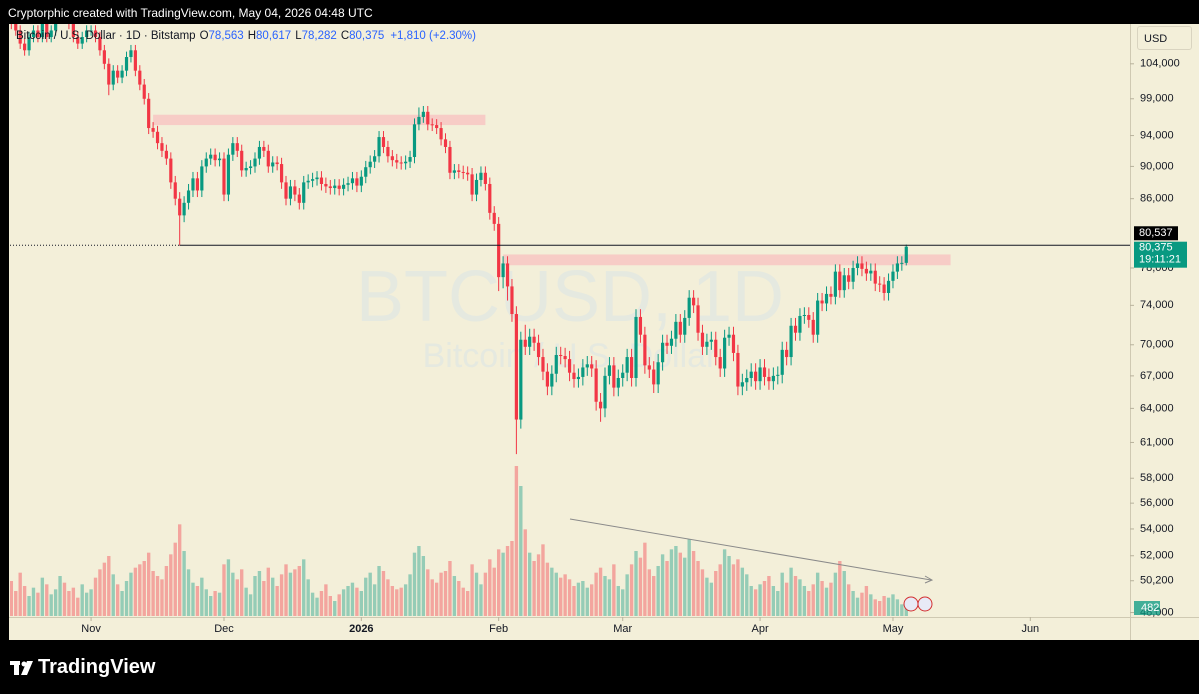 This screenshot has width=1199, height=694. Describe the element at coordinates (570, 297) in the screenshot. I see `watermark-symbol: BTCUSD, 1D` at that location.